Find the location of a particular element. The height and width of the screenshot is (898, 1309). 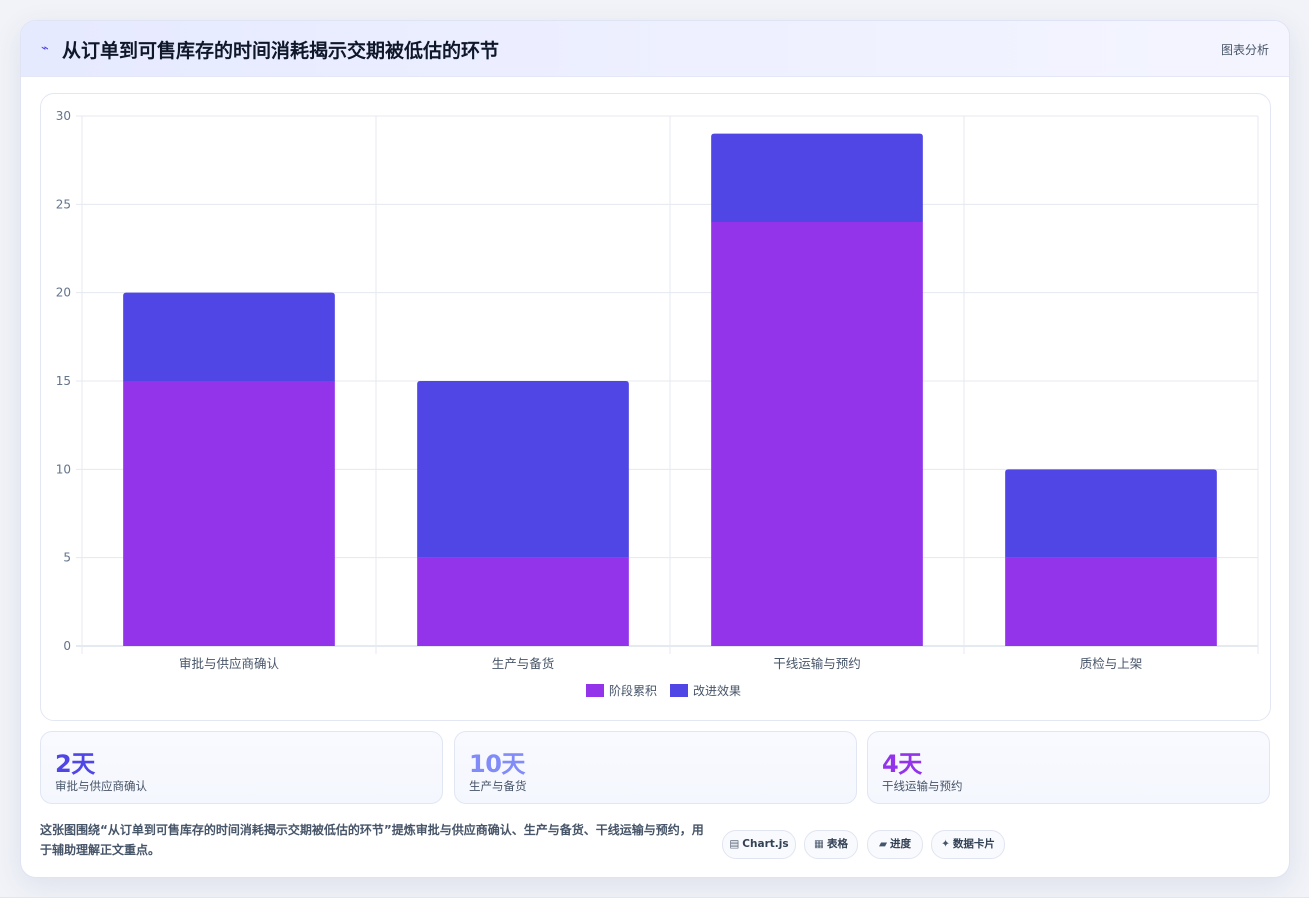

stat-card-transport: 4天 干线运输与预约 is located at coordinates (1068, 767).